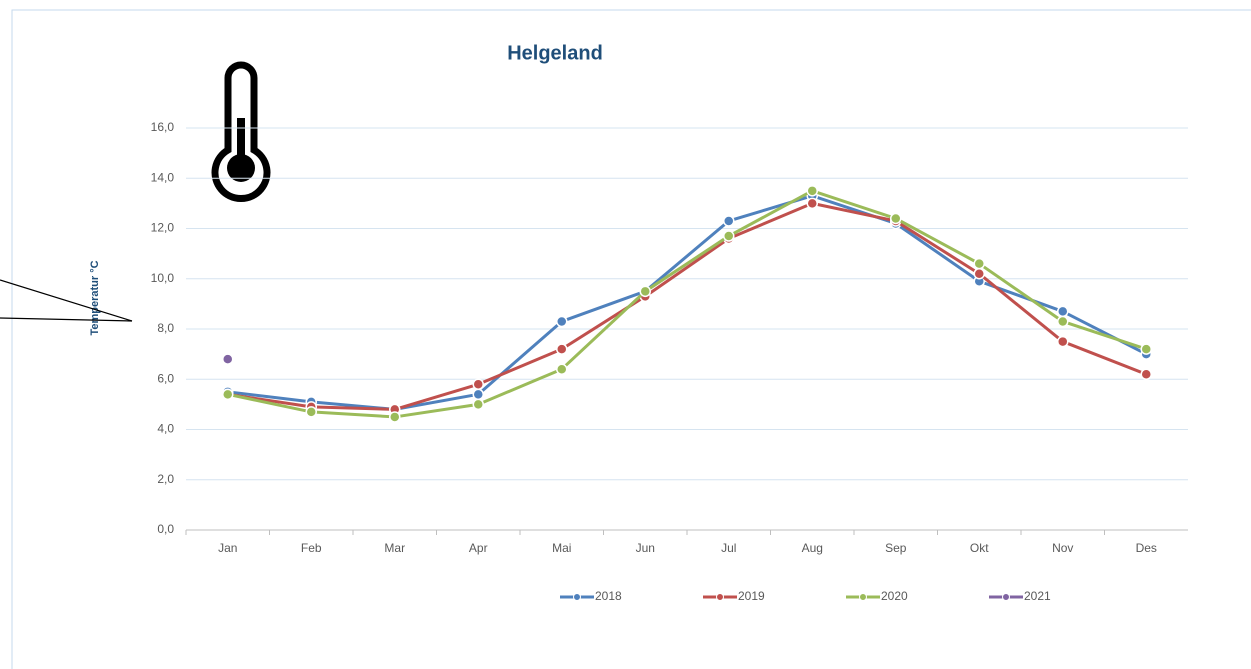 The image size is (1251, 669). Describe the element at coordinates (311, 548) in the screenshot. I see `x-tick-label: Feb` at that location.